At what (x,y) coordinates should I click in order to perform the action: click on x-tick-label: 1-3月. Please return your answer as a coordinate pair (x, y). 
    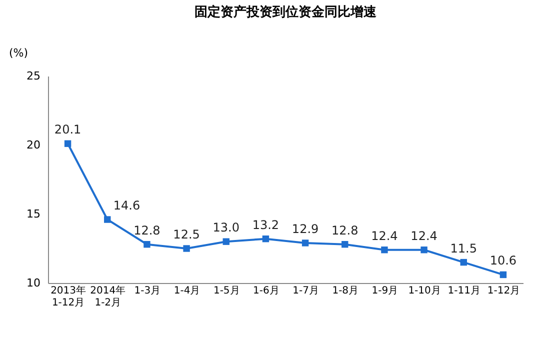
    Looking at the image, I should click on (147, 291).